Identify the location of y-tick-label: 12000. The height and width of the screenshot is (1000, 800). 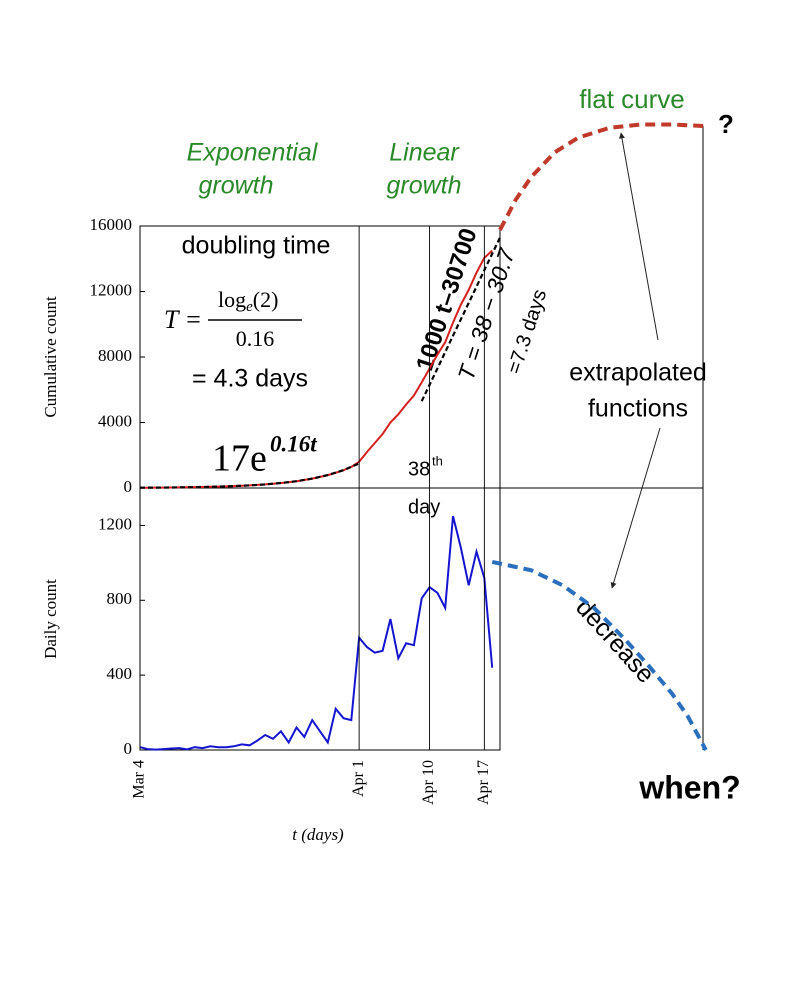
(111, 289).